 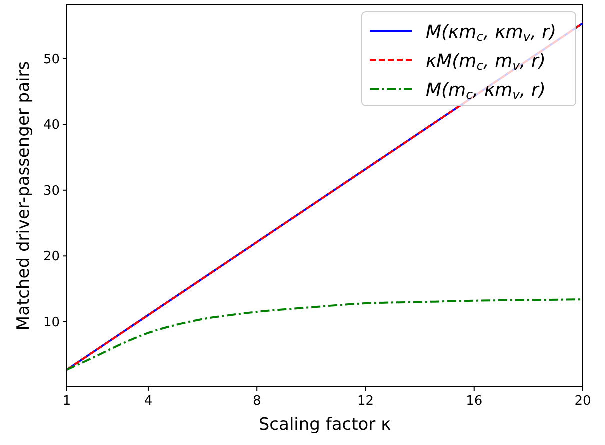 I want to click on legend-label: κM(m$_{c}$, m$_{v}$, r), so click(x=486, y=62).